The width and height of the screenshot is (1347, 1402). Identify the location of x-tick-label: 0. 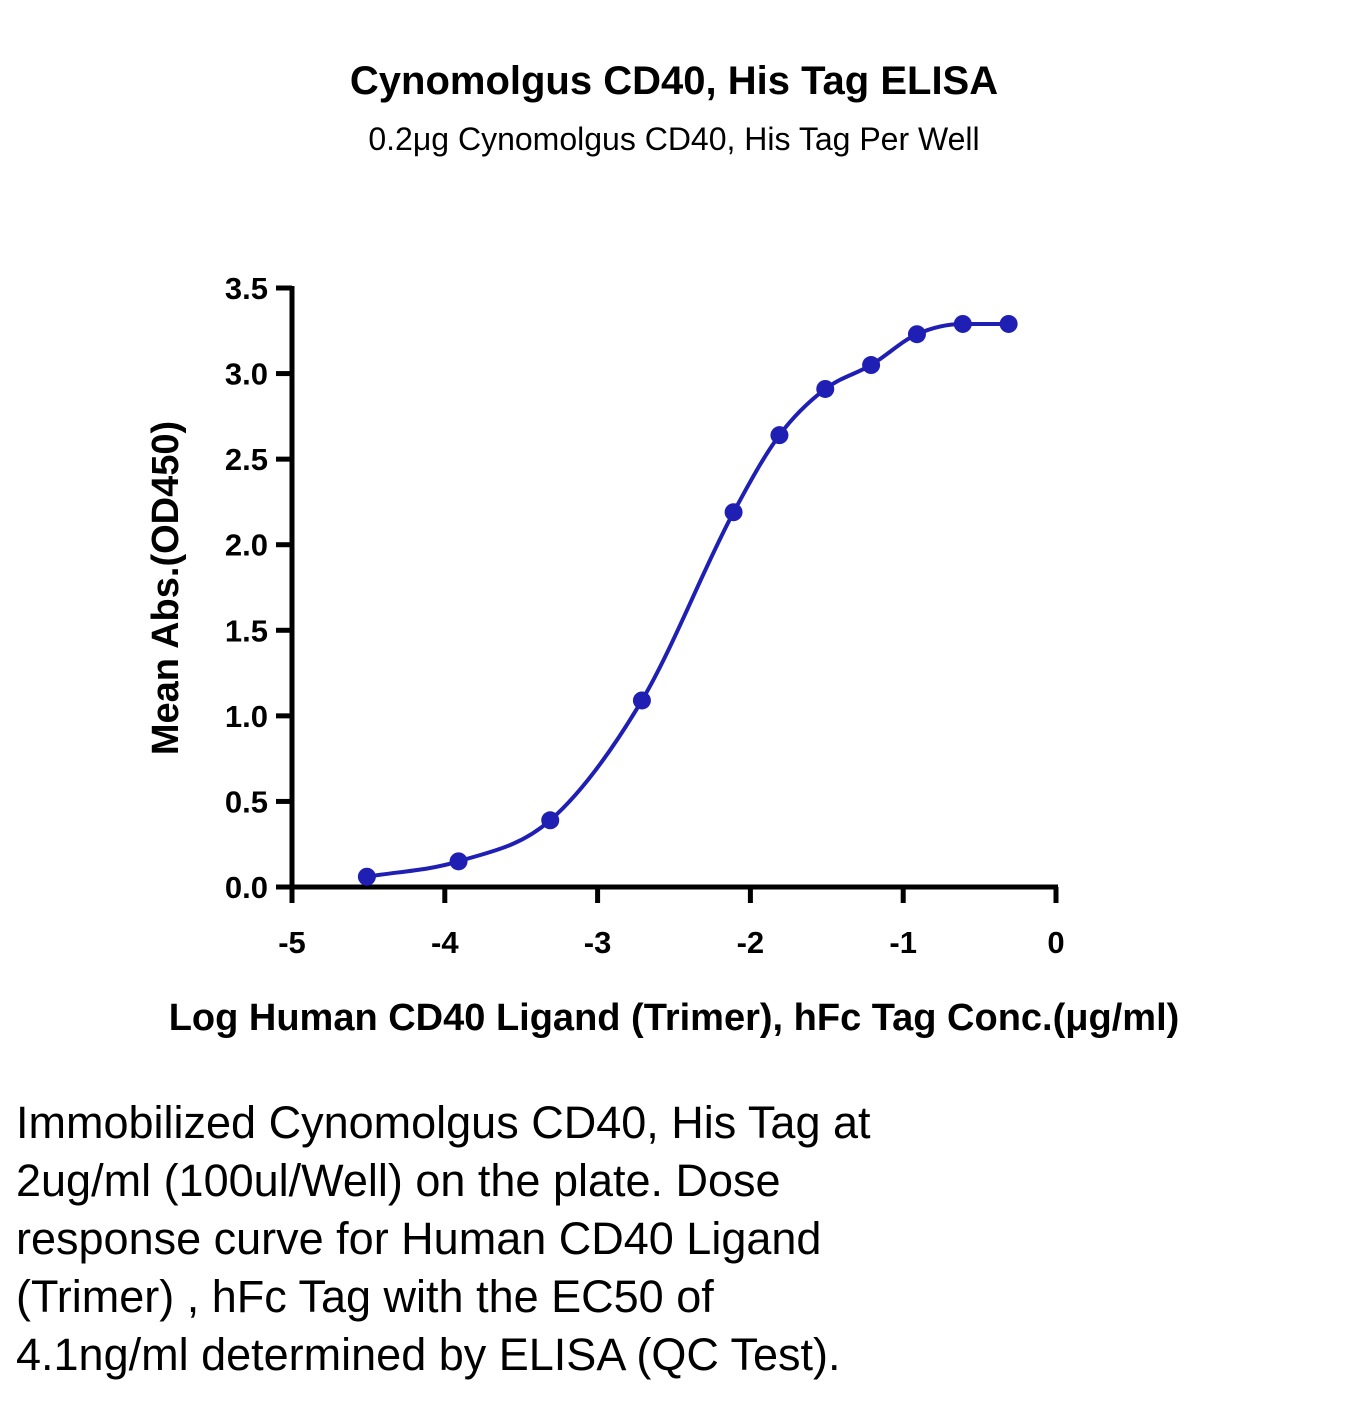
(1055, 942).